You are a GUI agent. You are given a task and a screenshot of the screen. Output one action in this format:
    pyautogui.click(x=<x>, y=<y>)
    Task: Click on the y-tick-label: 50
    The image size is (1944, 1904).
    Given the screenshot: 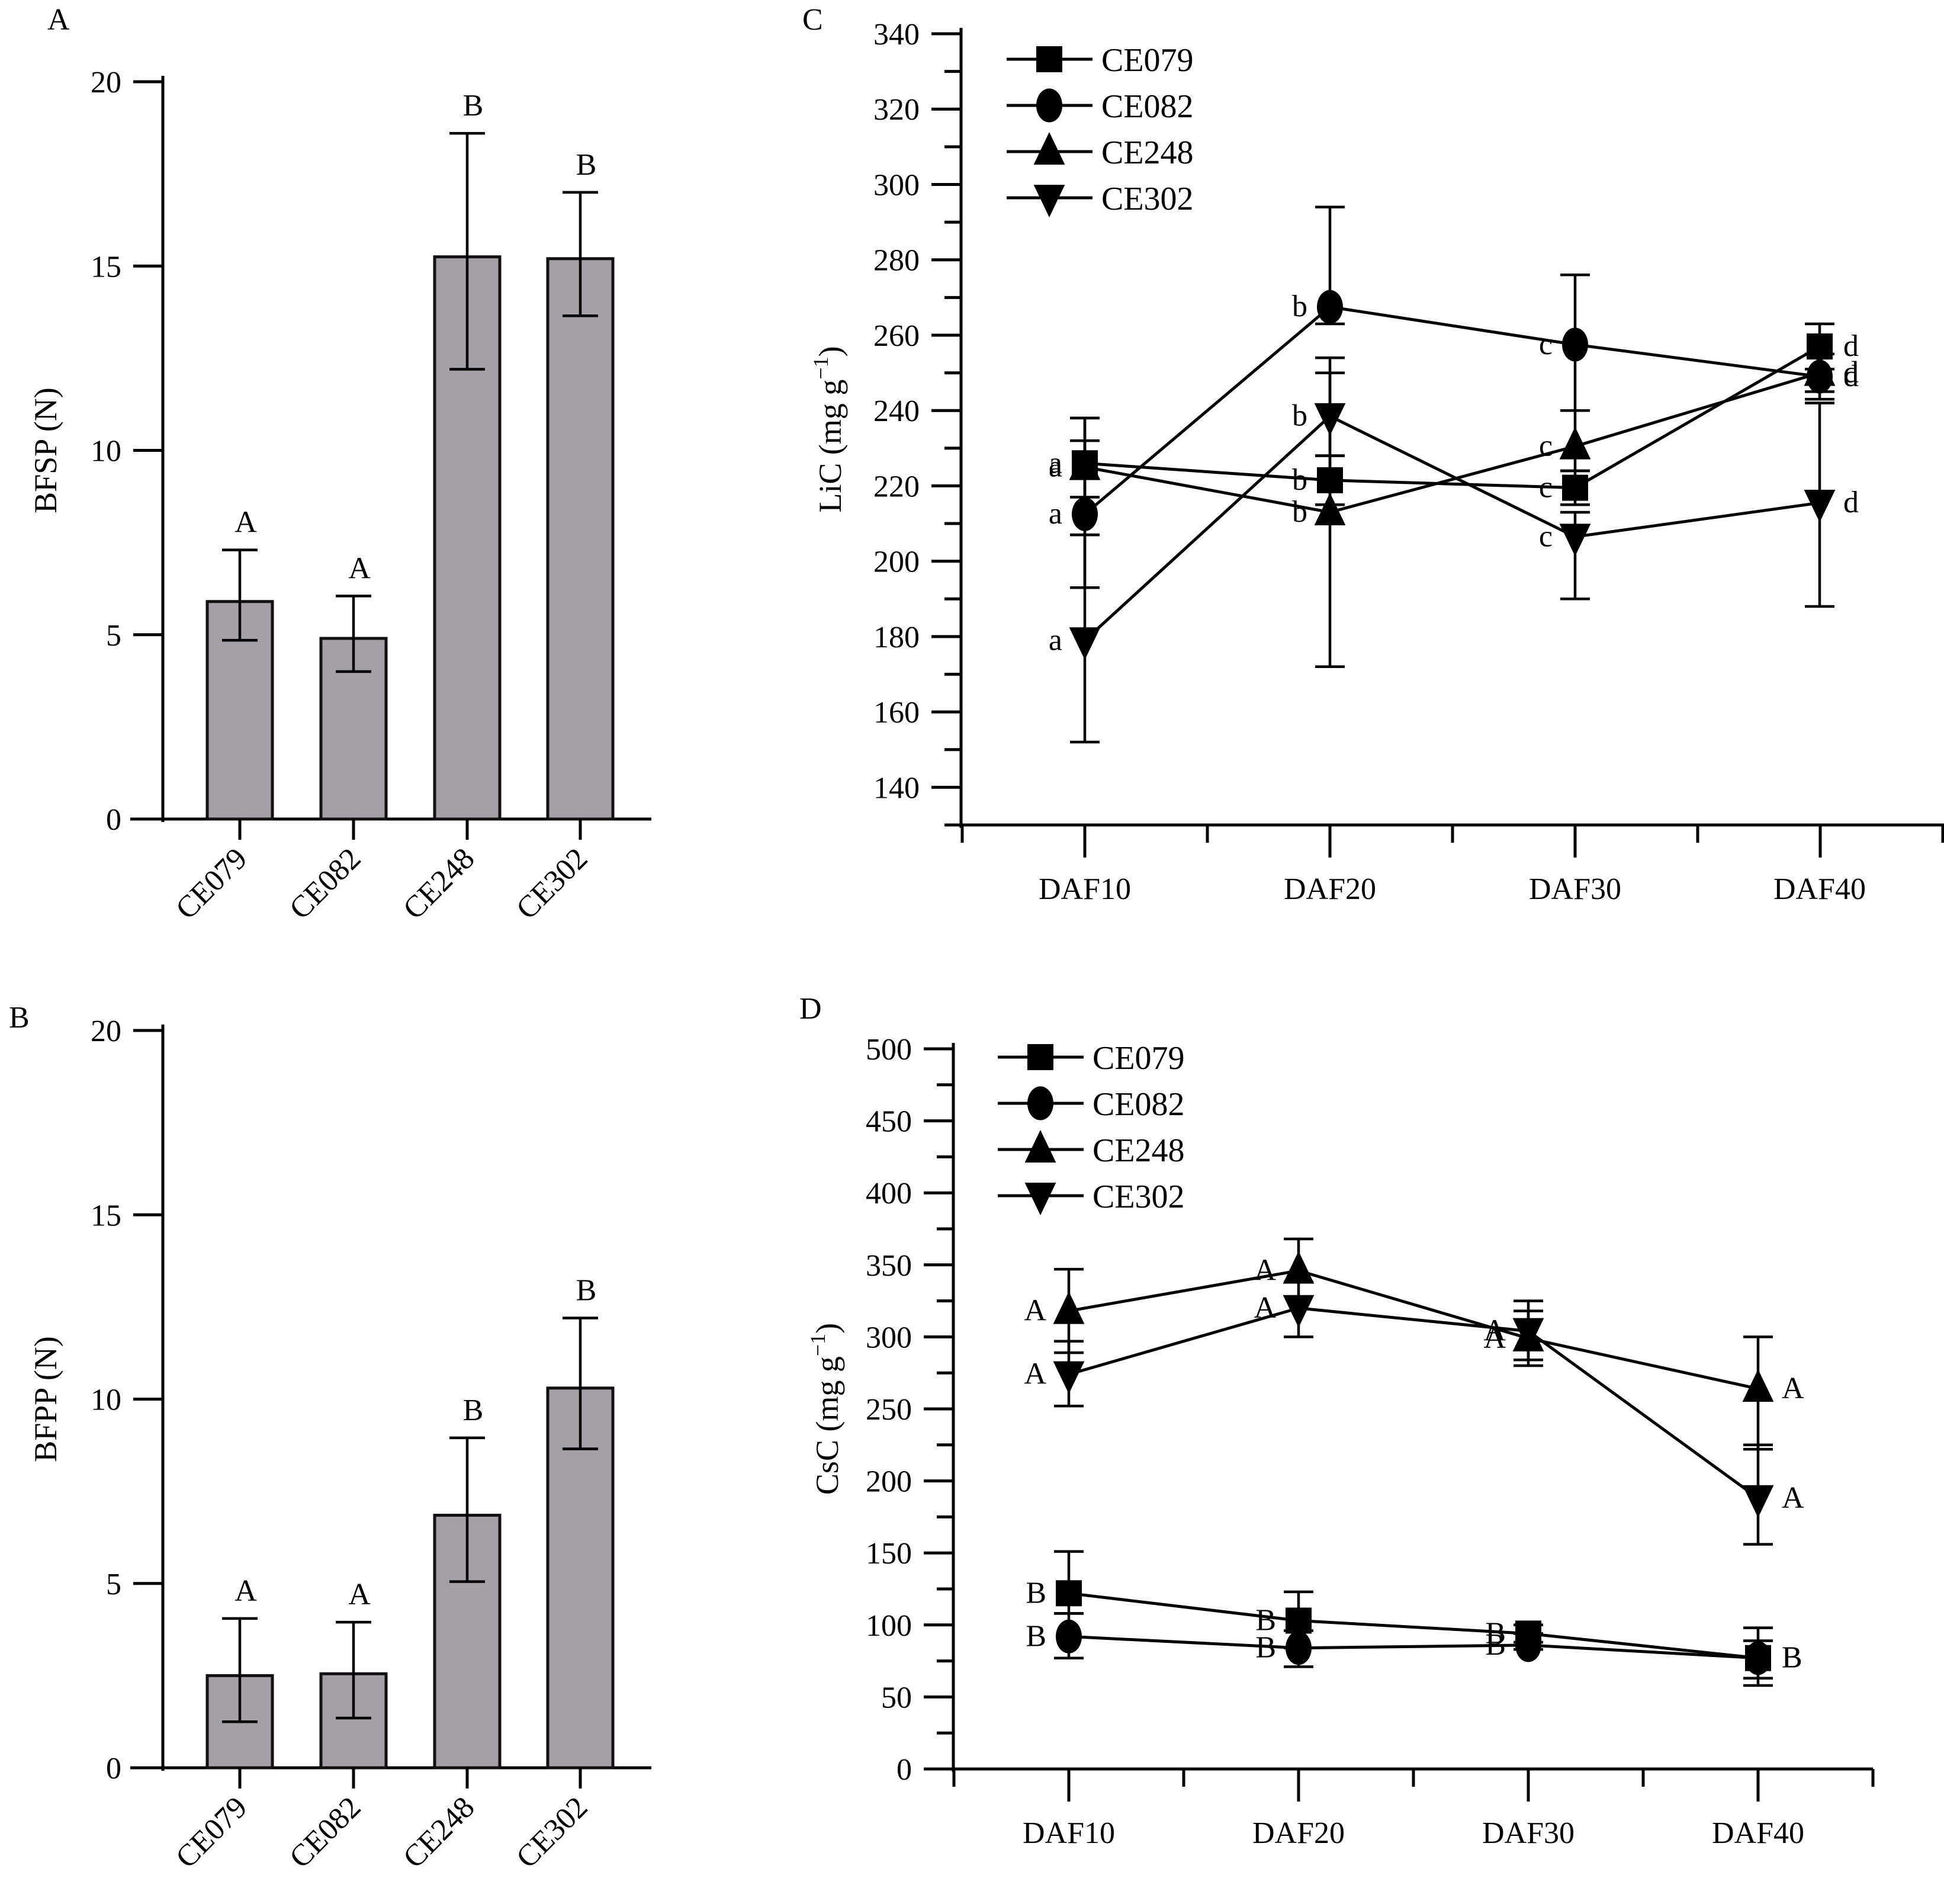 What is the action you would take?
    pyautogui.click(x=896, y=1697)
    